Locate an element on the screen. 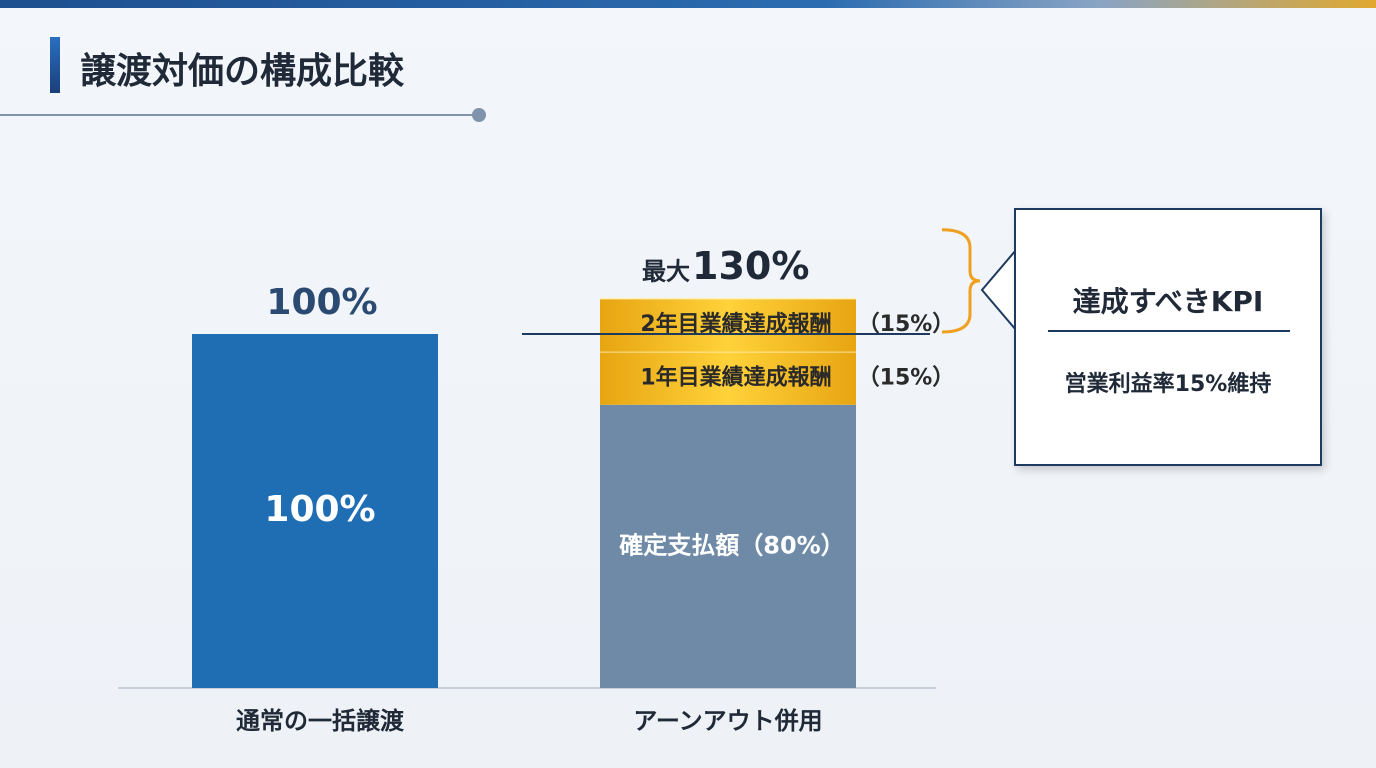 Image resolution: width=1376 pixels, height=768 pixels. bar-segment-label: 2年目業績達成報酬 is located at coordinates (735, 324).